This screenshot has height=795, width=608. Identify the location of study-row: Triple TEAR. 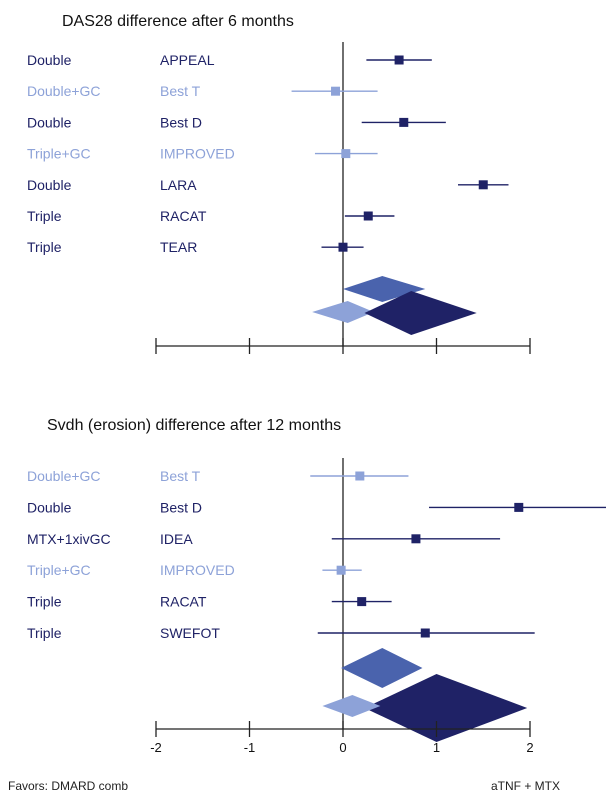
(195, 247).